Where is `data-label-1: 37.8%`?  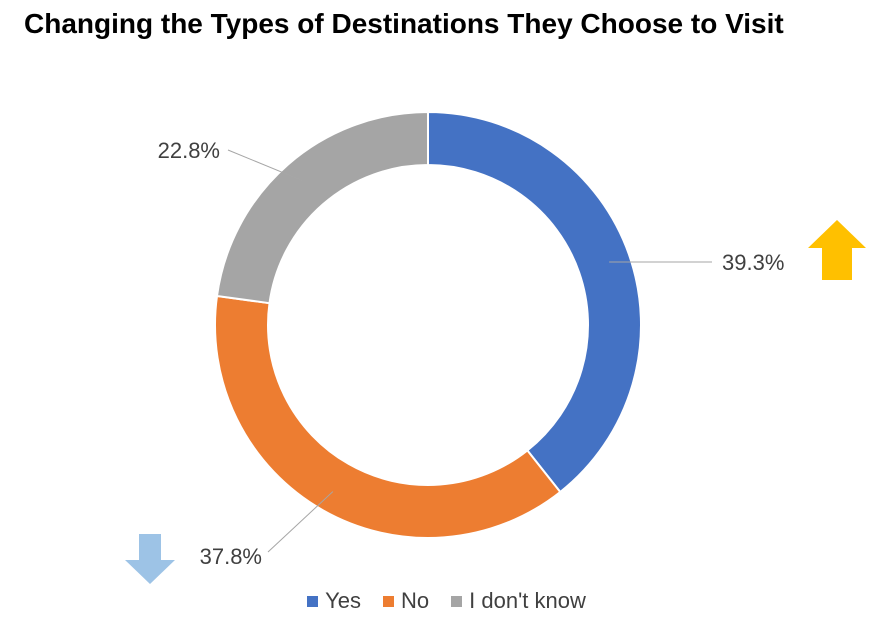
data-label-1: 37.8% is located at coordinates (231, 556).